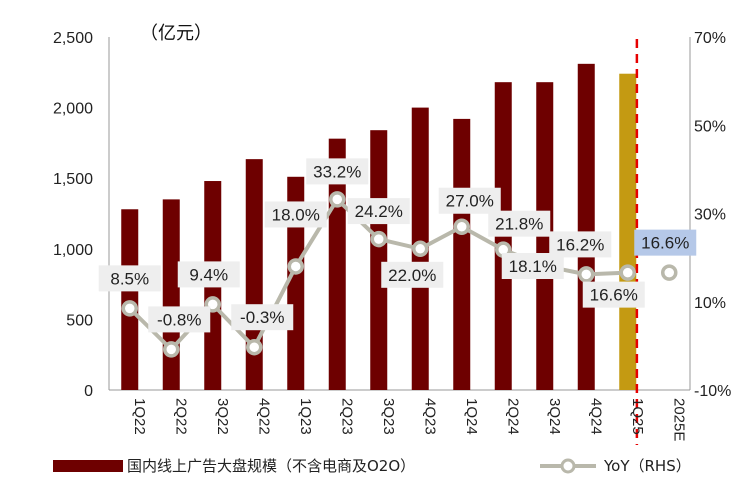  I want to click on yoy-point-4Q23, so click(420, 249).